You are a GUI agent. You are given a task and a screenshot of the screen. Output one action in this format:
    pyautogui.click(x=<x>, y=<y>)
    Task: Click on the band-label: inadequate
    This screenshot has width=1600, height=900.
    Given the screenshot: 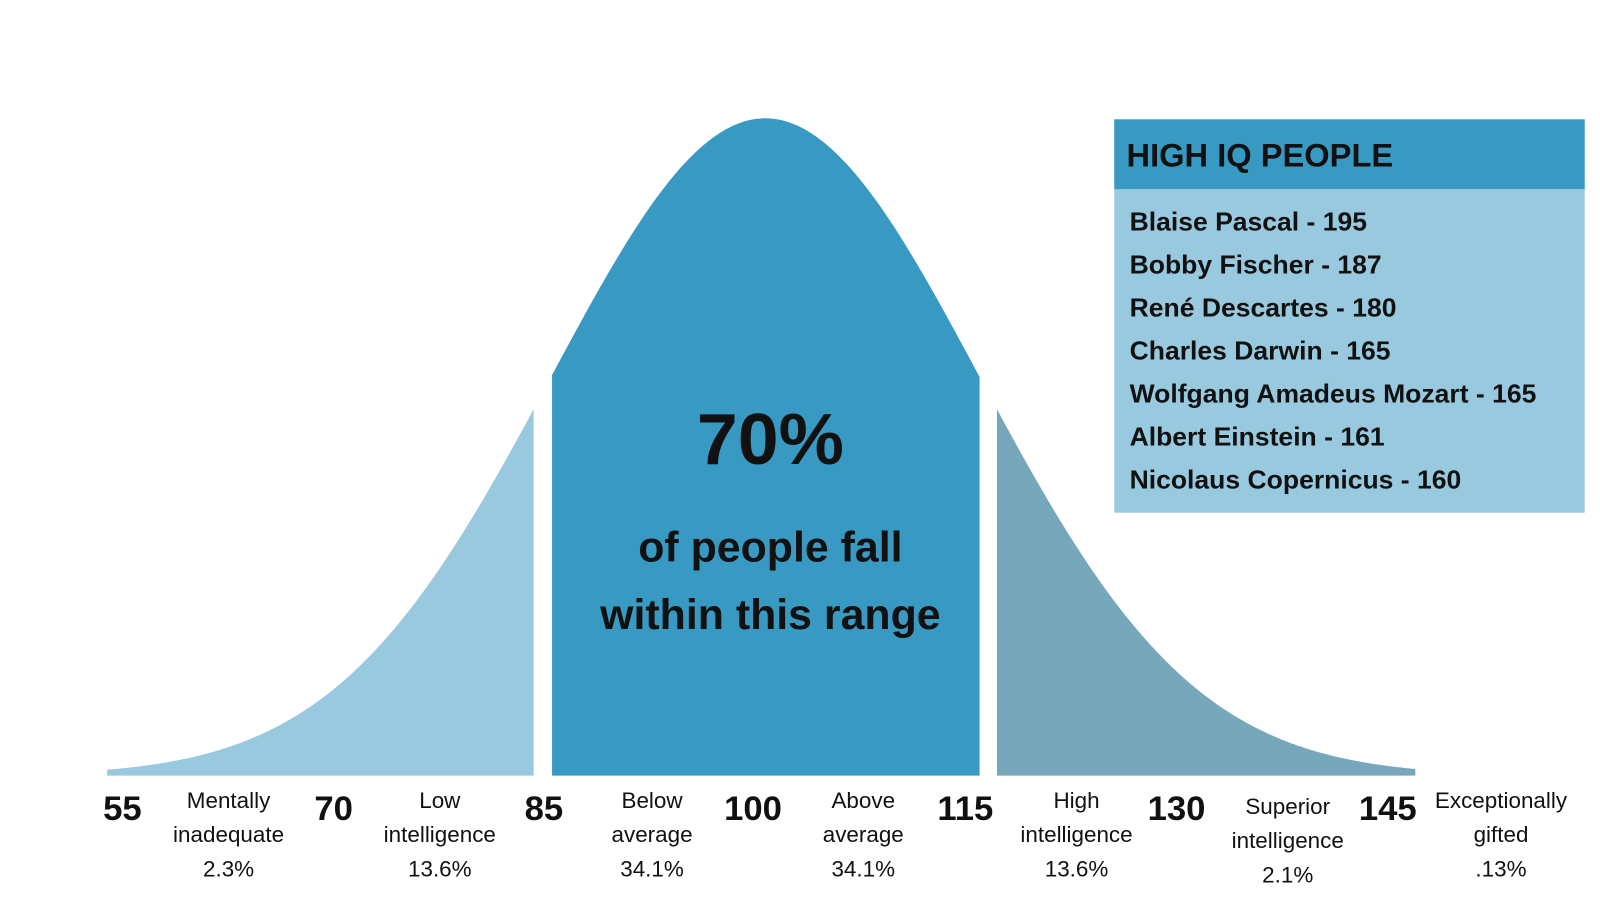 What is the action you would take?
    pyautogui.click(x=228, y=834)
    